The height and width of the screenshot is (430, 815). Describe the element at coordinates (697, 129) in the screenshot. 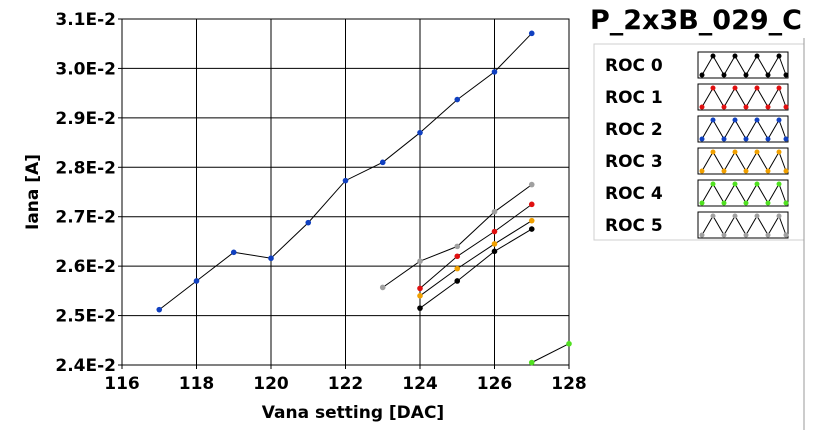

I see `legend-item: ROC 2` at that location.